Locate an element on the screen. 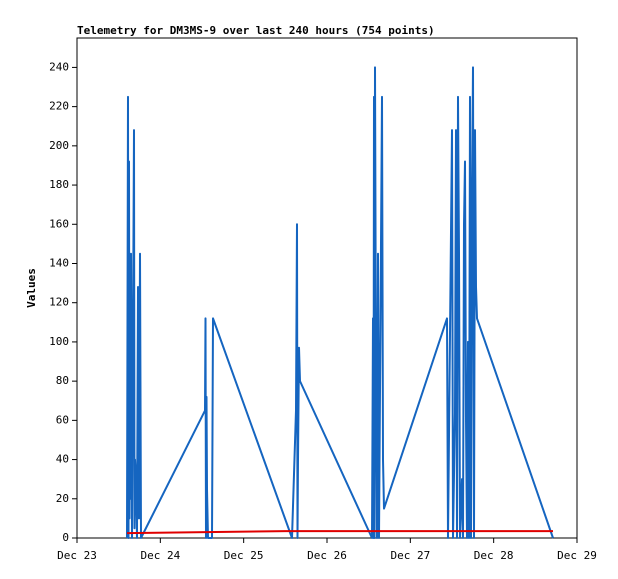 This screenshot has height=579, width=618. x-tick-label: Dec 27 is located at coordinates (410, 555).